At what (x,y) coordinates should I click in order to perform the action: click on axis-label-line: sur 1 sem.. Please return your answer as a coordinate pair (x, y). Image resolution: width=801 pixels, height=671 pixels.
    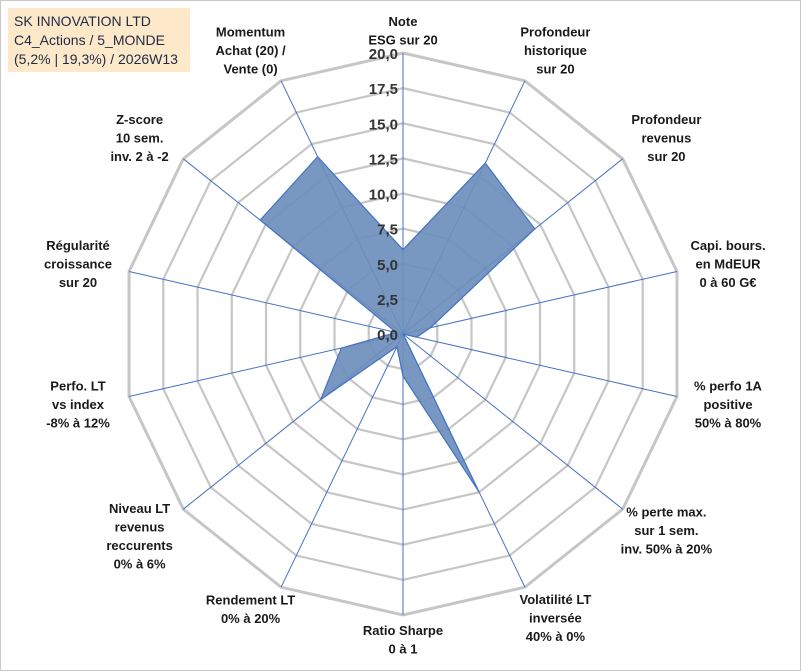
    Looking at the image, I should click on (666, 530).